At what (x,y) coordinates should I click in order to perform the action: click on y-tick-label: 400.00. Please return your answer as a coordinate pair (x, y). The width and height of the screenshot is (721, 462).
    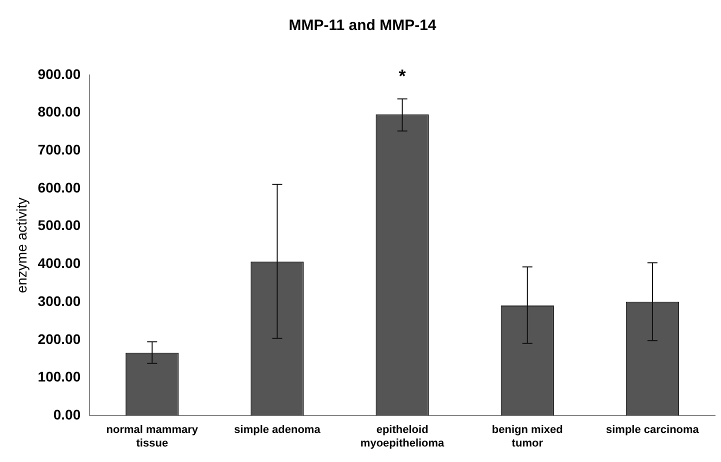
    Looking at the image, I should click on (59, 263).